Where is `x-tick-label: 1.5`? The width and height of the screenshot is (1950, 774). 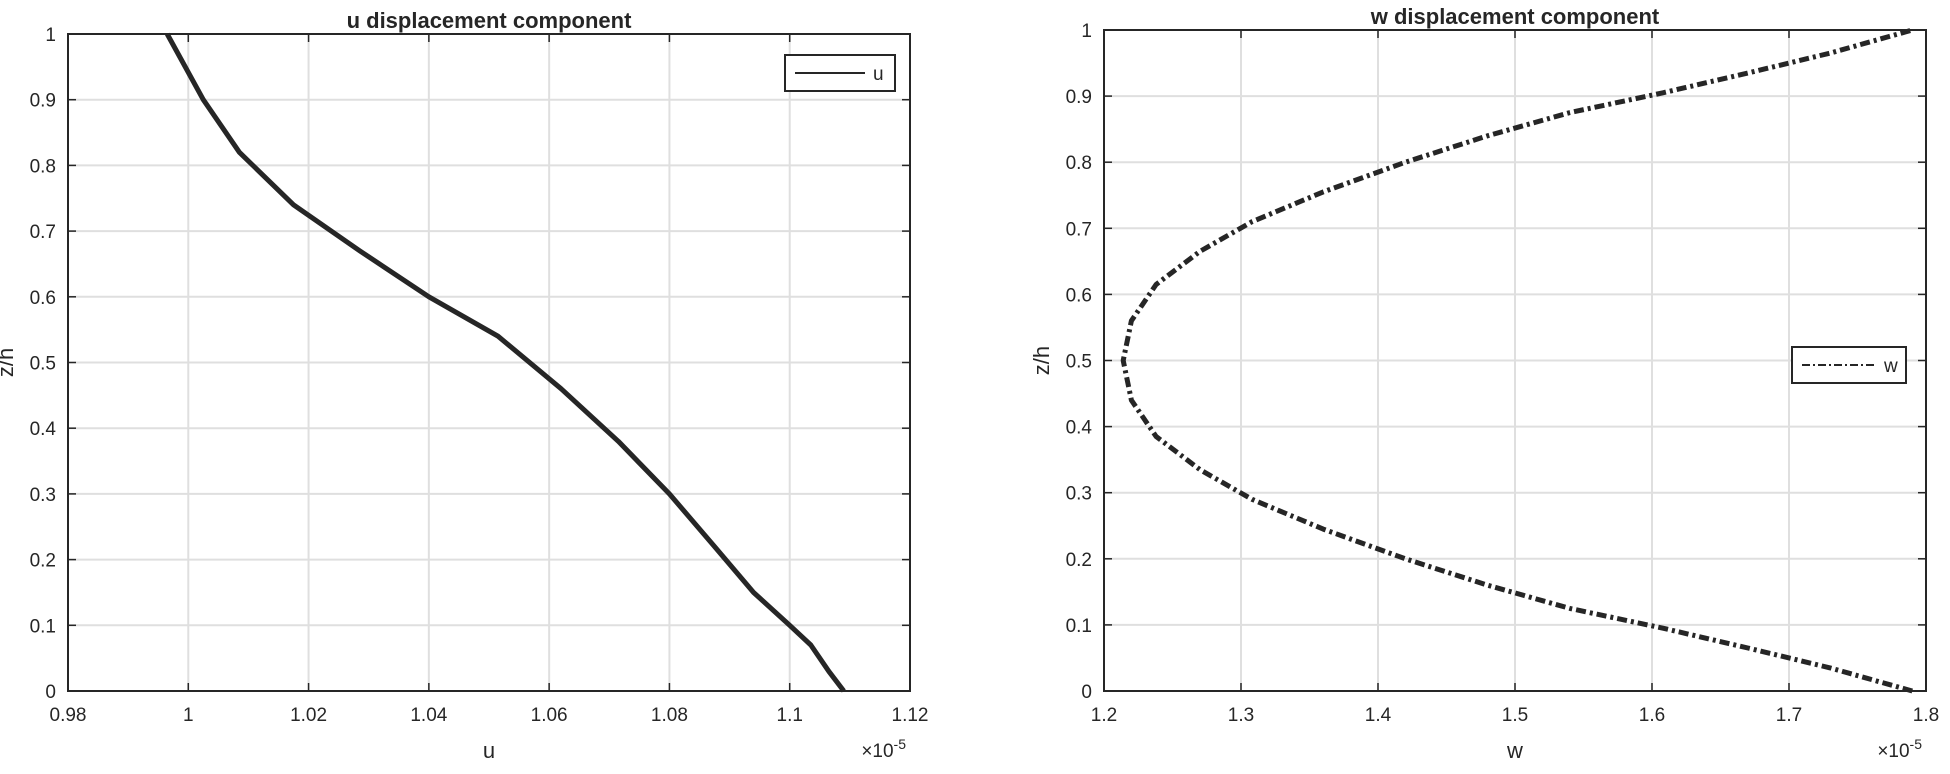 x-tick-label: 1.5 is located at coordinates (1515, 715).